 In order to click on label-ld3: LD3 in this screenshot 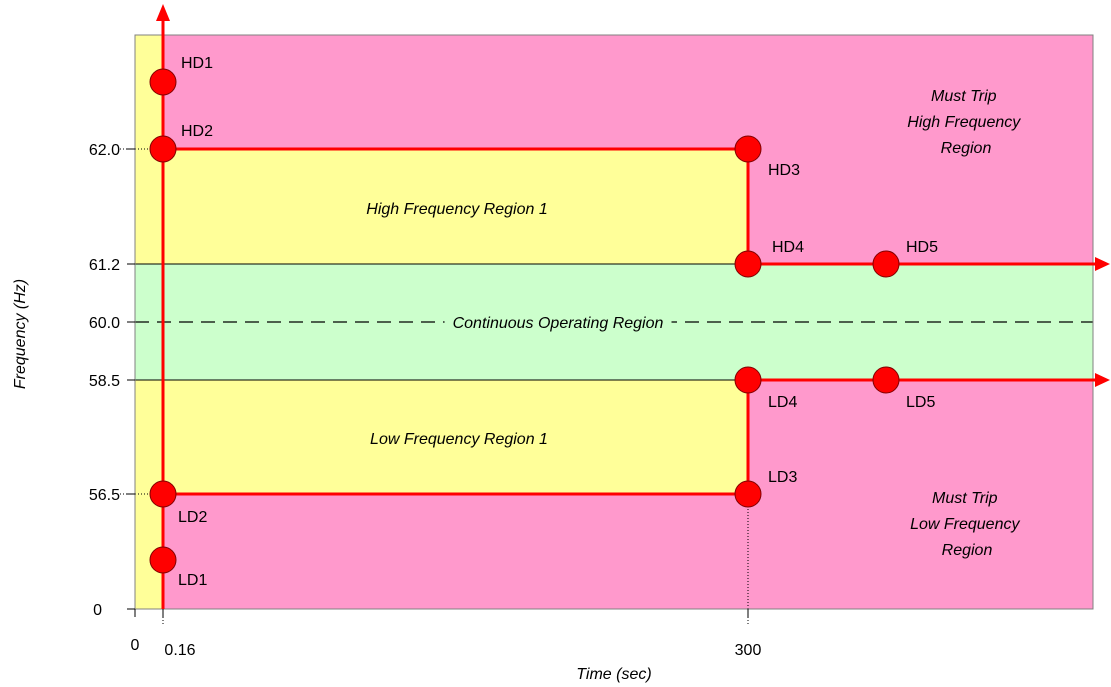, I will do `click(782, 477)`.